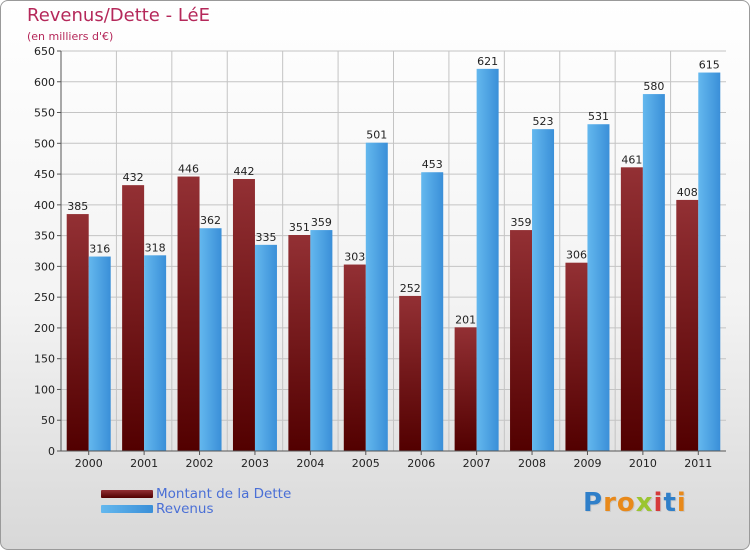 Image resolution: width=750 pixels, height=550 pixels. What do you see at coordinates (598, 116) in the screenshot?
I see `data-label-revenus: 531` at bounding box center [598, 116].